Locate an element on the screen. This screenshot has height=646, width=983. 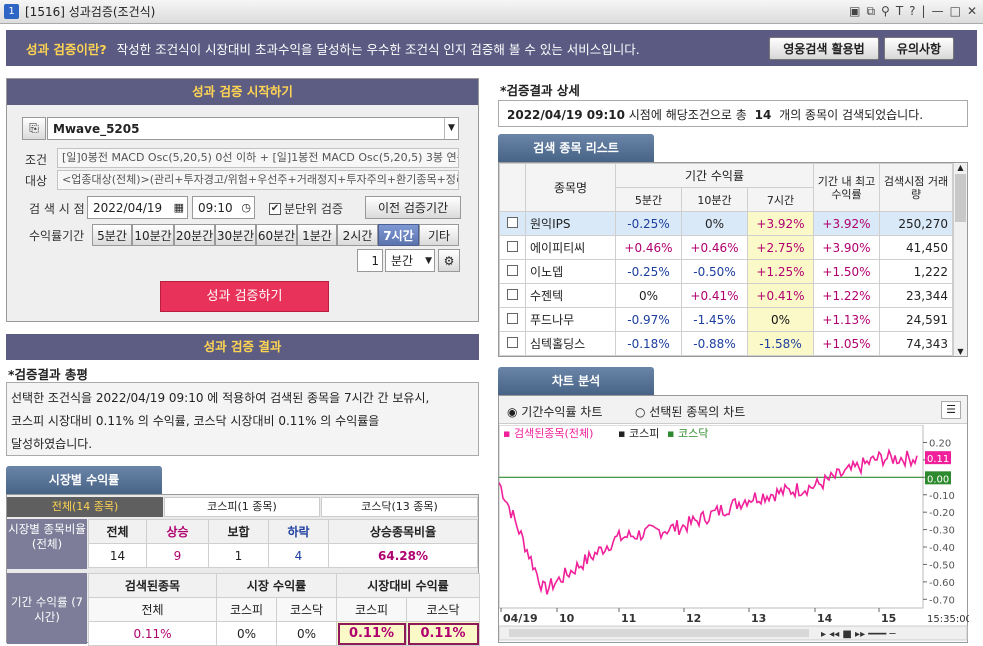
link-icon: ▣ is located at coordinates (855, 11).